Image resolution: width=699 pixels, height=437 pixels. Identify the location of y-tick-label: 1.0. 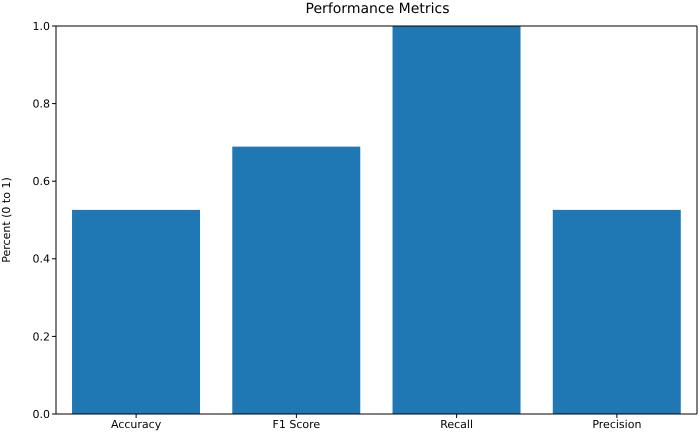
(41, 26).